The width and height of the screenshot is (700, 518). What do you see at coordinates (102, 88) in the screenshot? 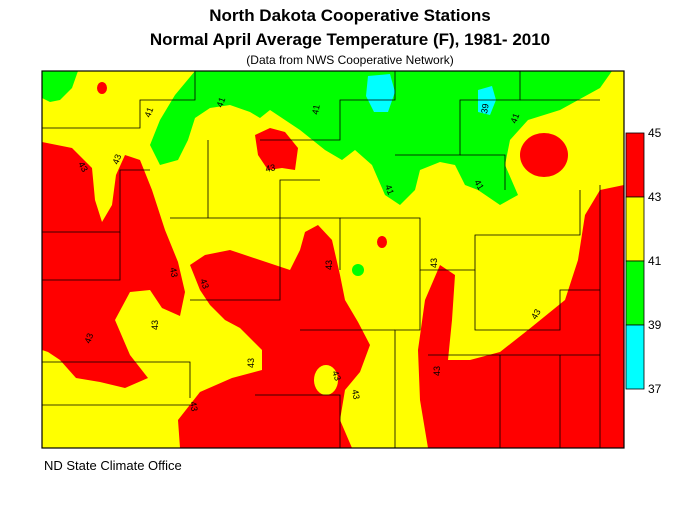
I see `band-43-45-small-spot` at bounding box center [102, 88].